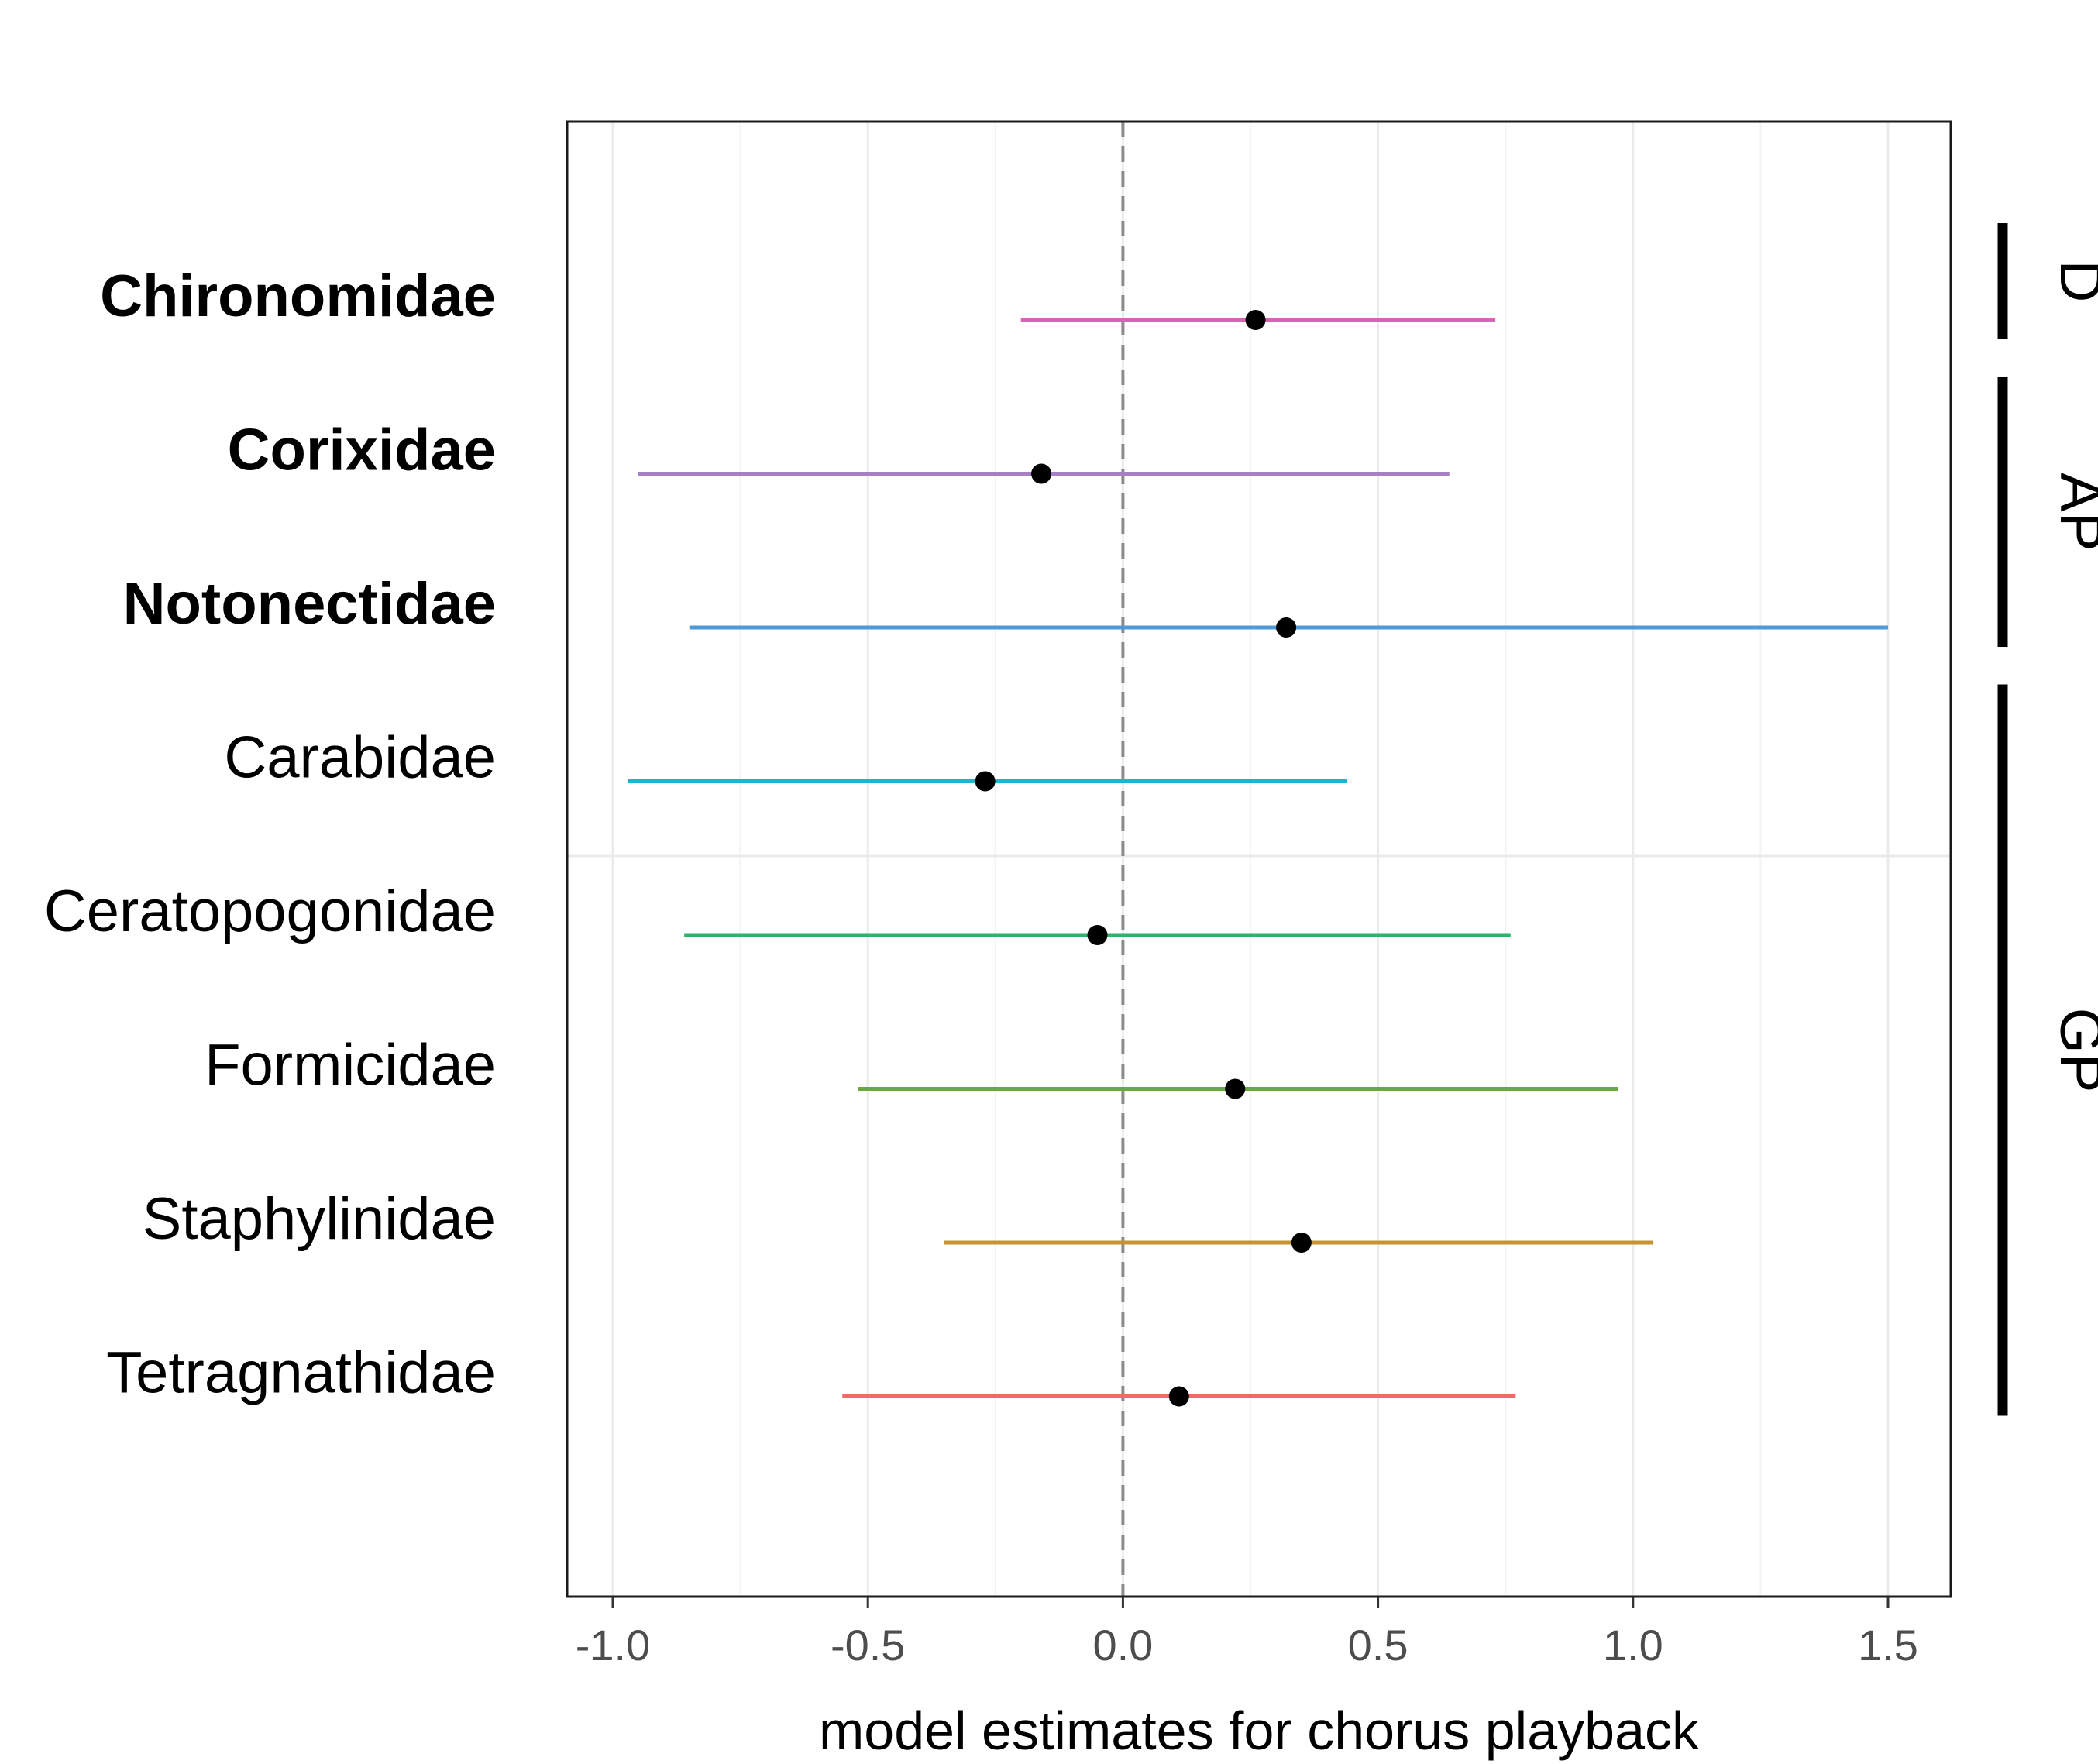 This screenshot has height=1764, width=2098. What do you see at coordinates (270, 911) in the screenshot?
I see `row-label-ceratopogonidae: Ceratopogonidae` at bounding box center [270, 911].